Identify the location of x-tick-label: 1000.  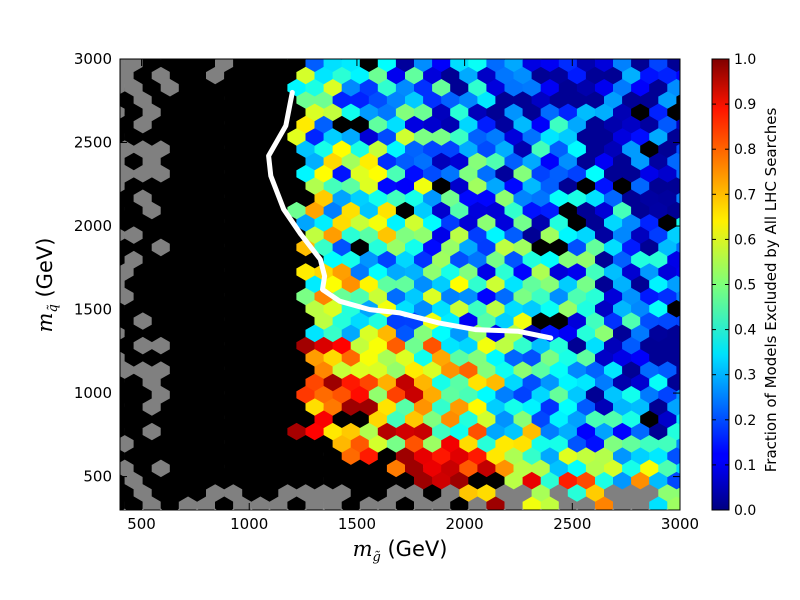
(249, 524).